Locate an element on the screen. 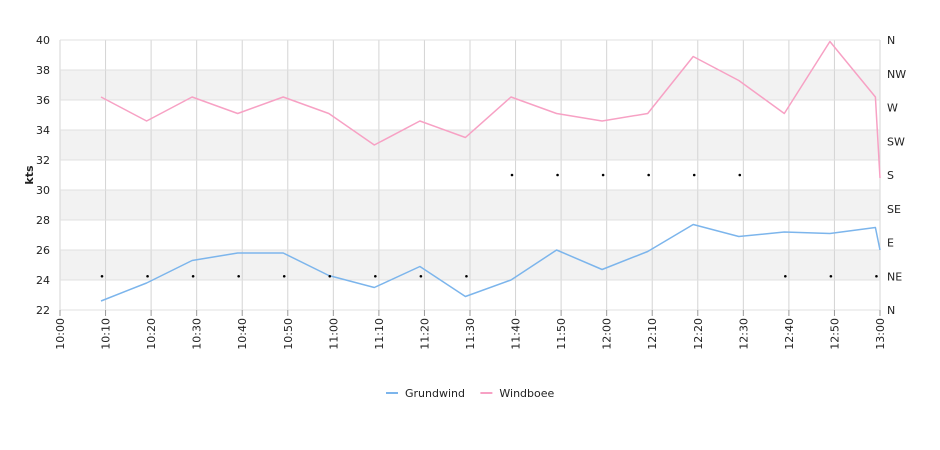 The image size is (940, 450). y-tick-label: 32 is located at coordinates (43, 160).